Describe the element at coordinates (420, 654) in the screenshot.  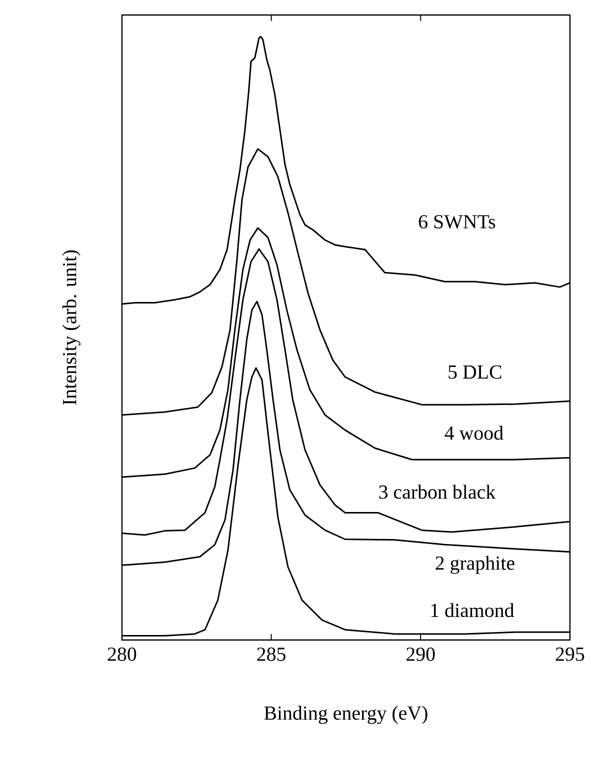
I see `x-tick-label: 290` at that location.